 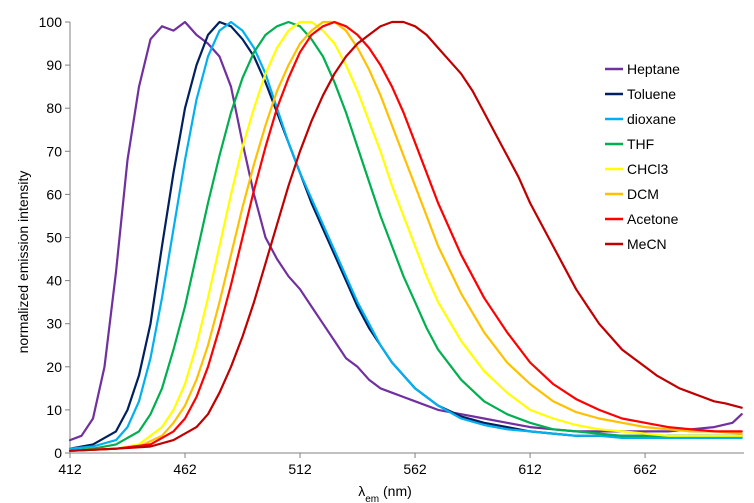 I want to click on legend-label: dioxane, so click(x=651, y=119).